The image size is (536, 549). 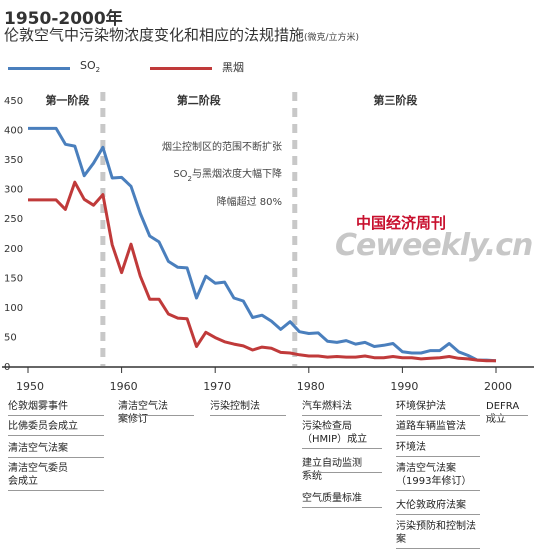 What do you see at coordinates (249, 201) in the screenshot?
I see `chart-annotation: 降幅超过 80%` at bounding box center [249, 201].